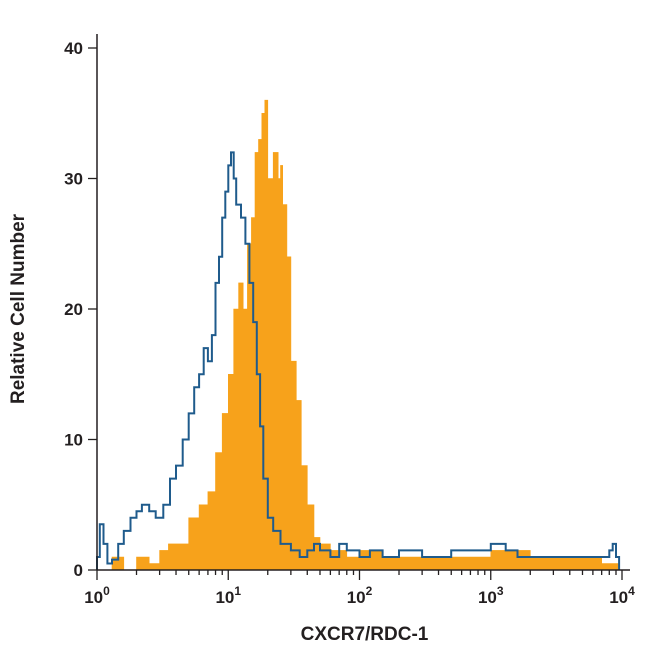 Image resolution: width=650 pixels, height=655 pixels. I want to click on y-tick-label: 40, so click(73, 48).